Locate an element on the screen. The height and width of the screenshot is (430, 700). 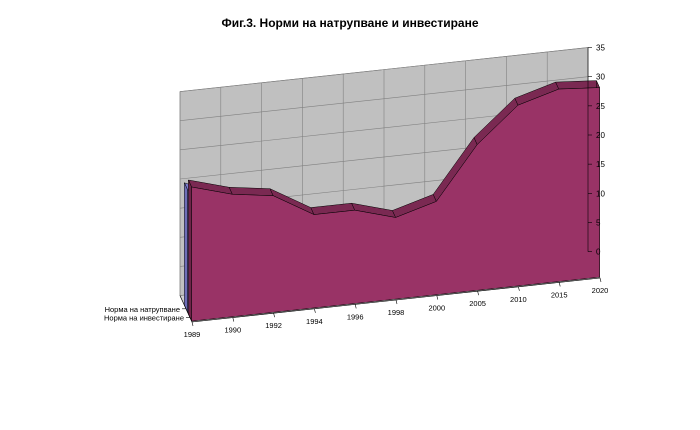
x-tick-label: 2010 is located at coordinates (518, 299).